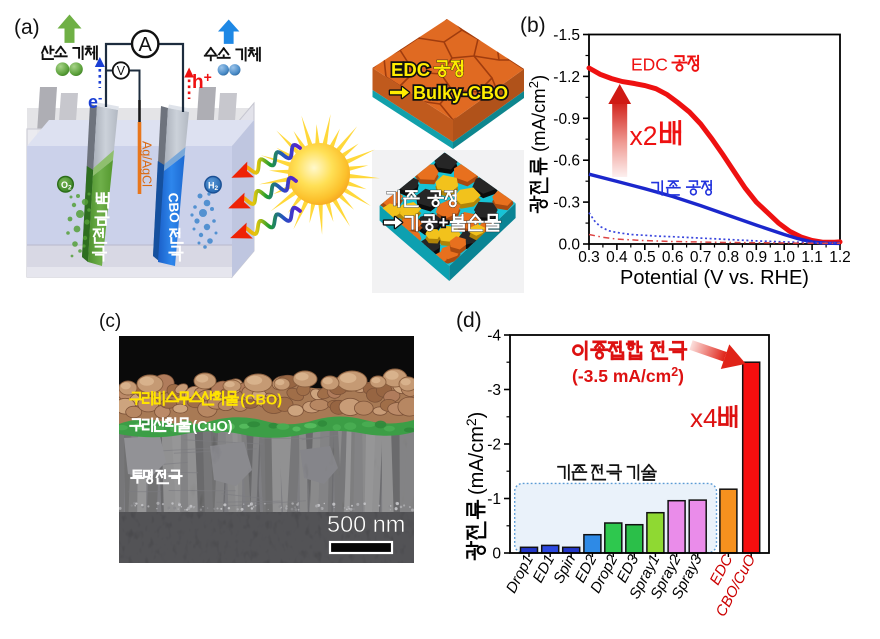 The height and width of the screenshot is (639, 880). I want to click on svg-text: -4, so click(494, 336).